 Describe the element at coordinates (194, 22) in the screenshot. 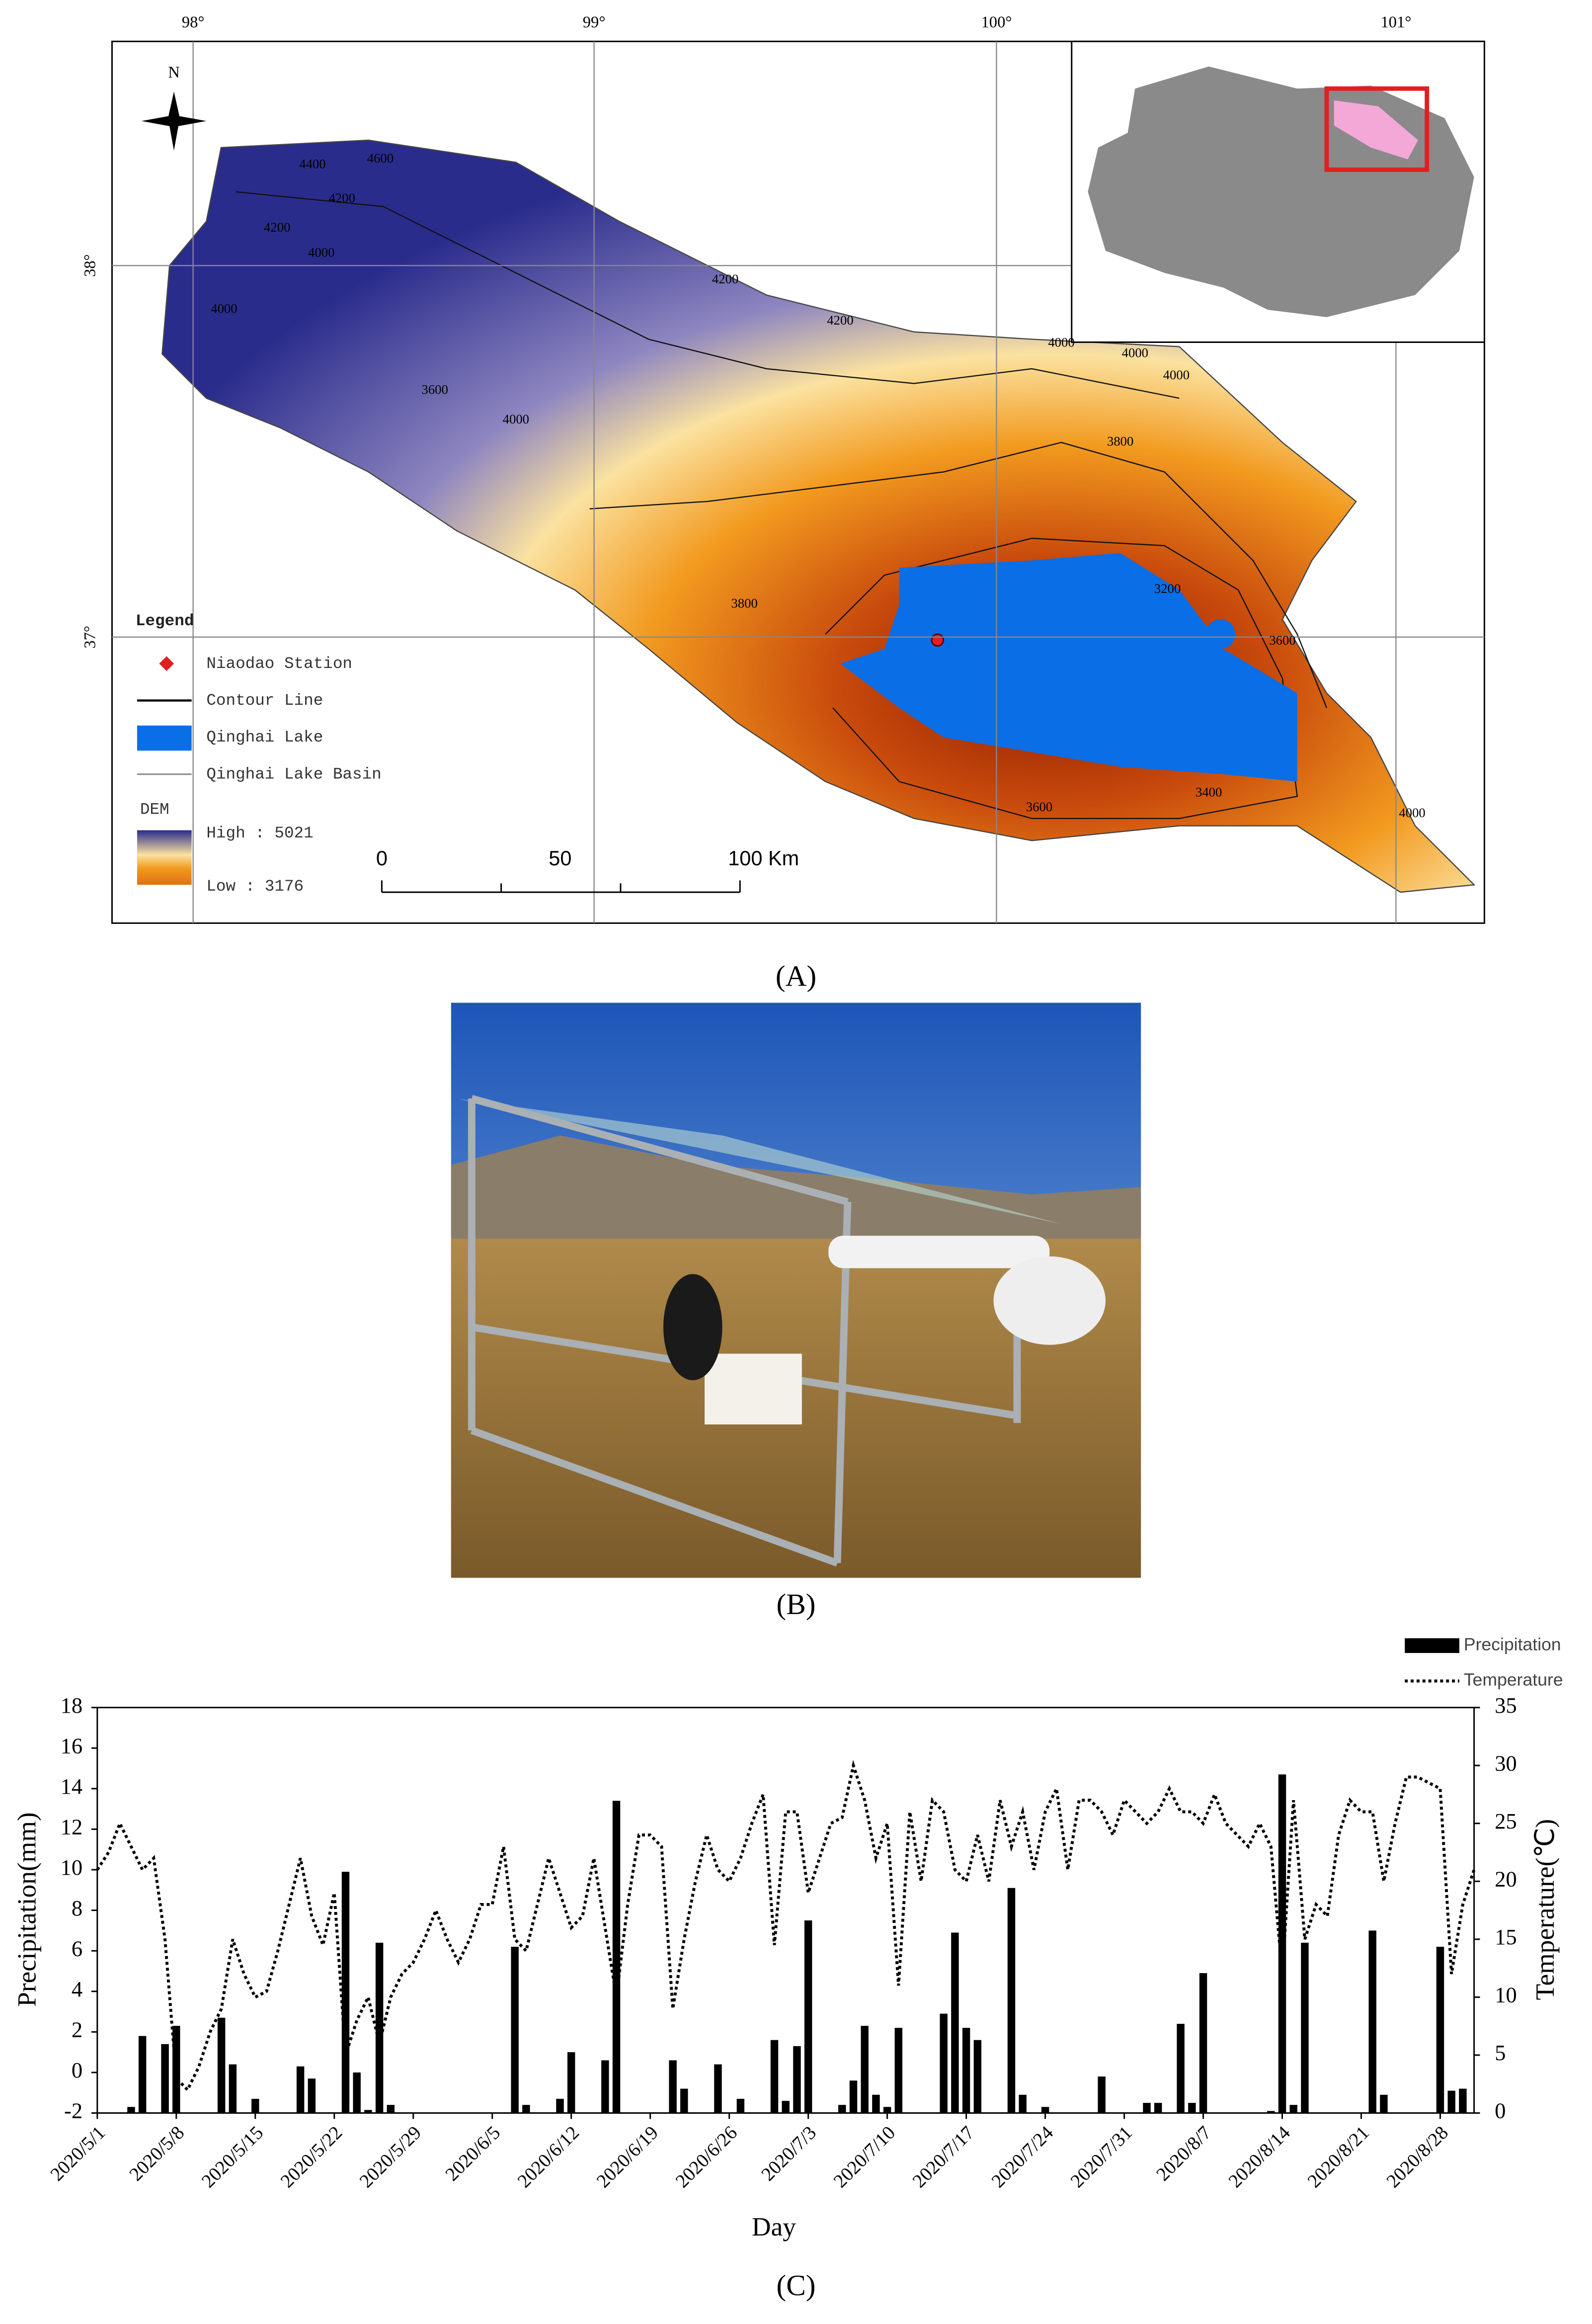

I see `longitude-label: 98°` at that location.